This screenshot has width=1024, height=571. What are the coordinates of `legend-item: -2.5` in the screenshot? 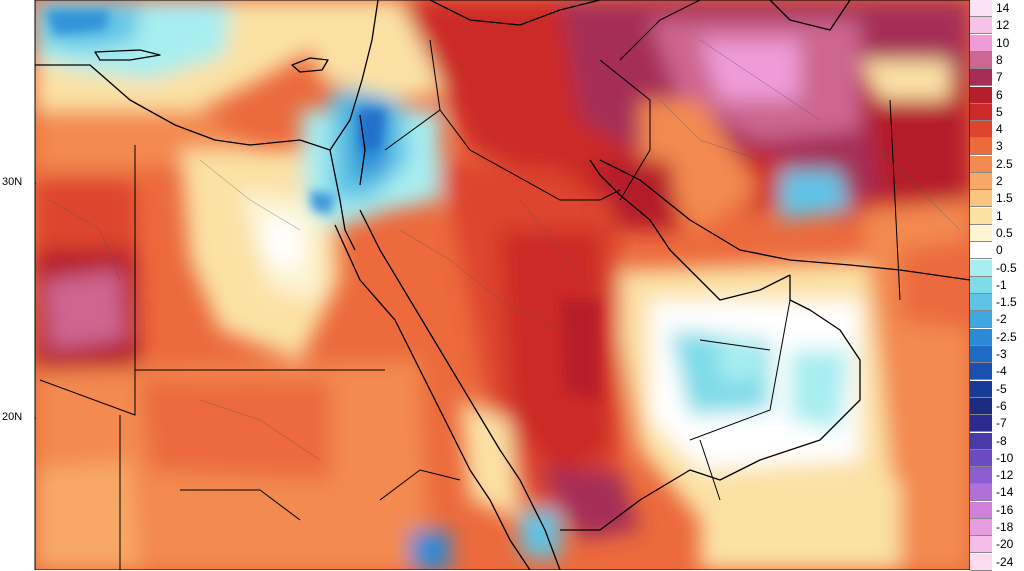 It's located at (997, 337).